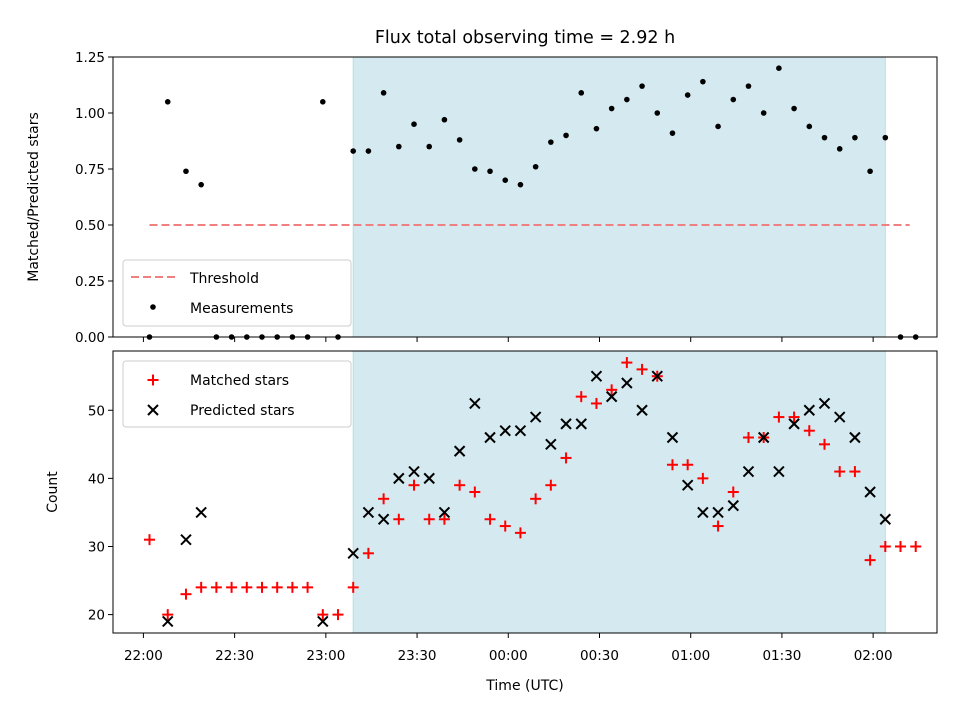 The width and height of the screenshot is (960, 720). Describe the element at coordinates (90, 58) in the screenshot. I see `top-ytick-label: 1.25` at that location.